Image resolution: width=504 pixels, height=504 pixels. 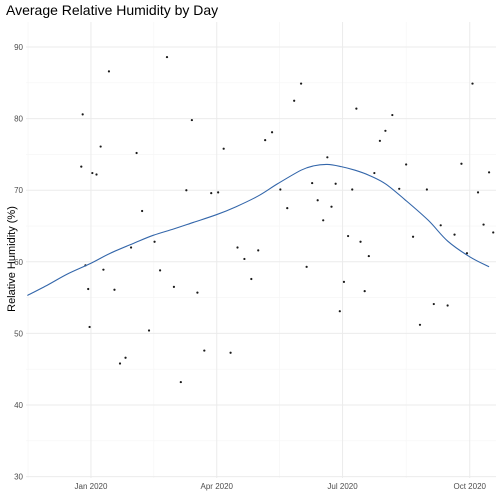 What do you see at coordinates (18, 47) in the screenshot?
I see `y-tick-label: 90` at bounding box center [18, 47].